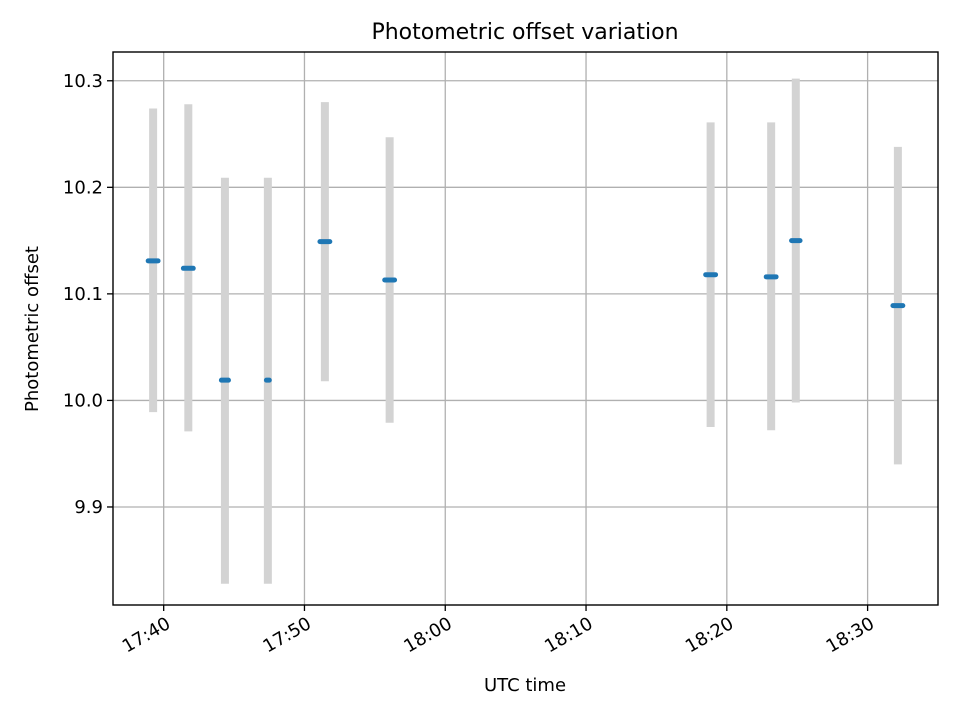 The width and height of the screenshot is (960, 720). I want to click on x-axis-label: UTC time, so click(525, 685).